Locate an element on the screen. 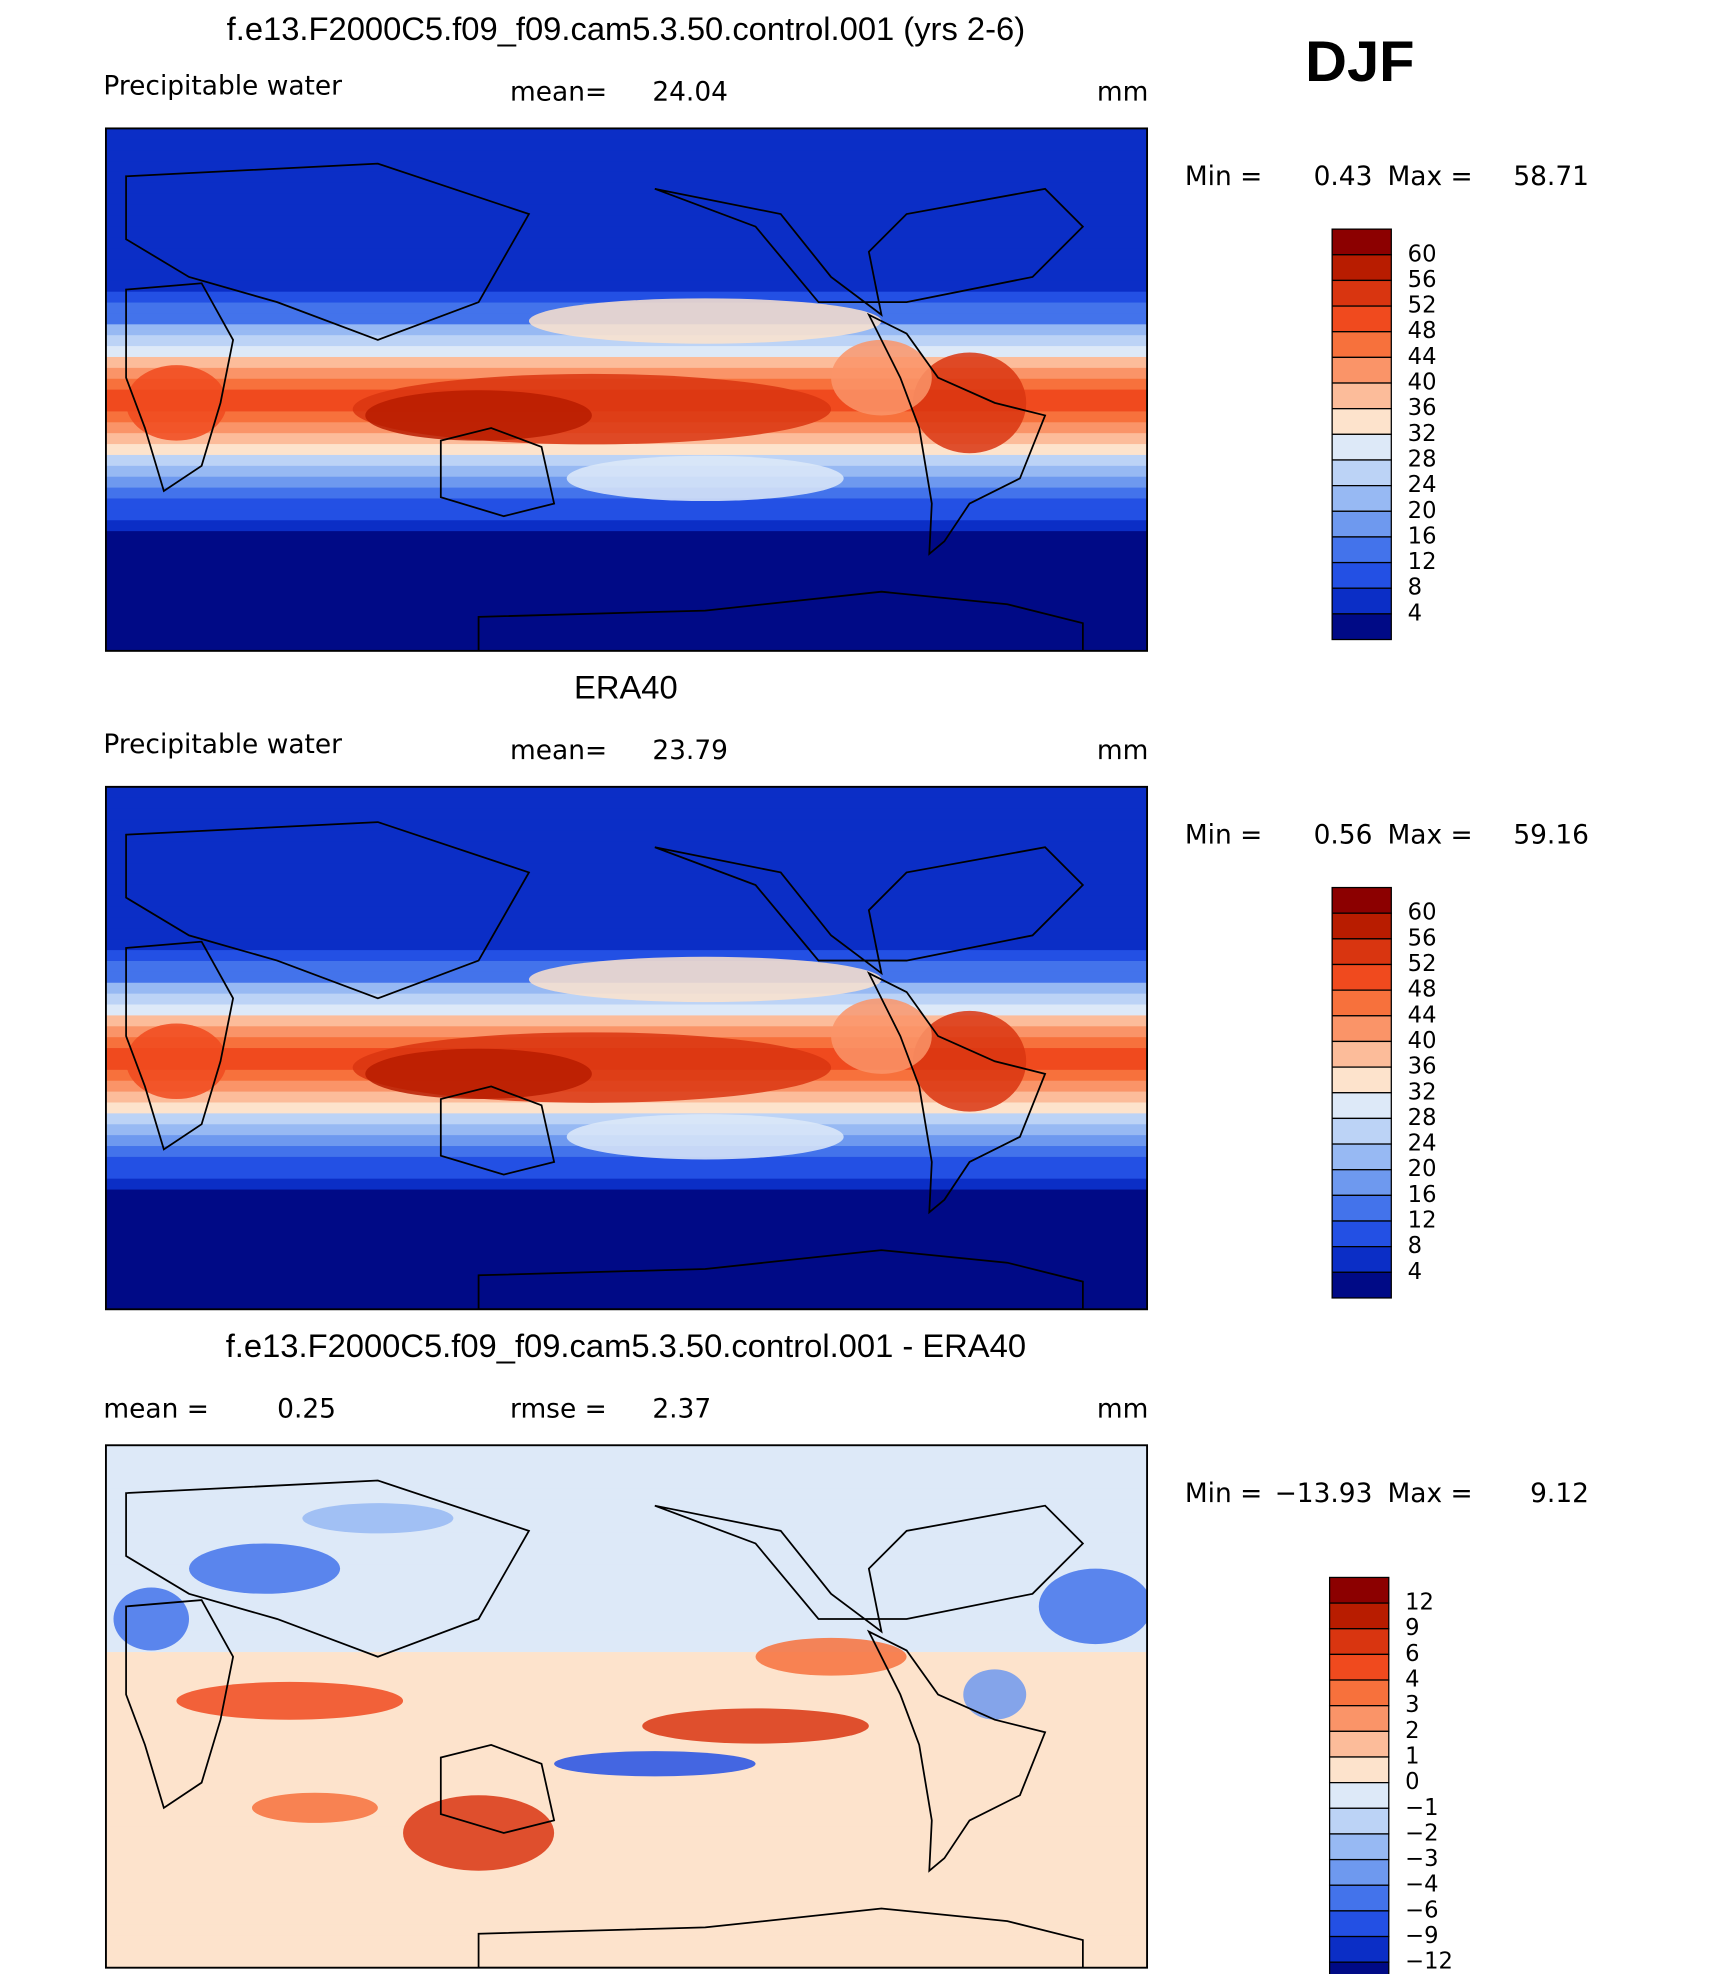  stat-label: mean= is located at coordinates (558, 92).